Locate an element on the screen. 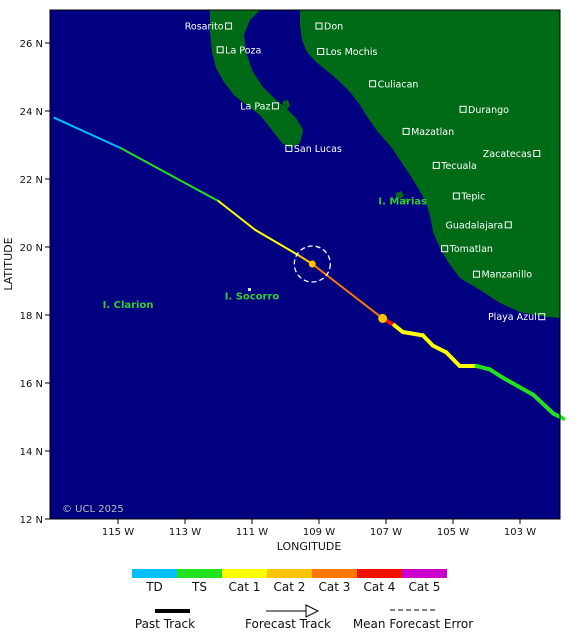 The height and width of the screenshot is (639, 580). y-tick-label: 14 N is located at coordinates (31, 452).